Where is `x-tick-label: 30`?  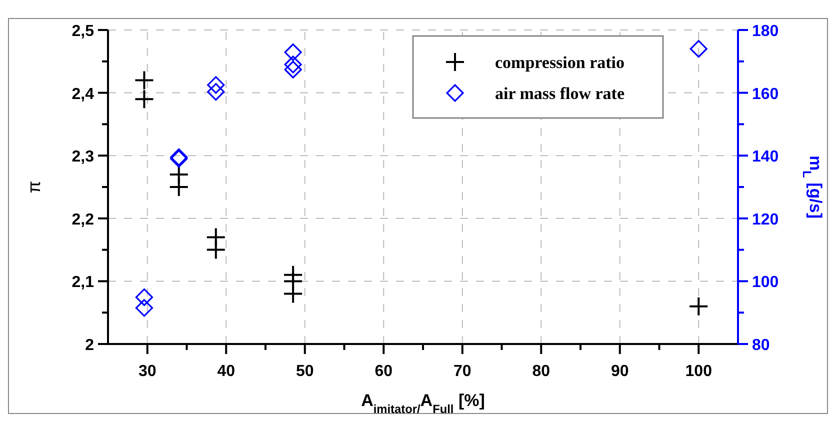 x-tick-label: 30 is located at coordinates (147, 371).